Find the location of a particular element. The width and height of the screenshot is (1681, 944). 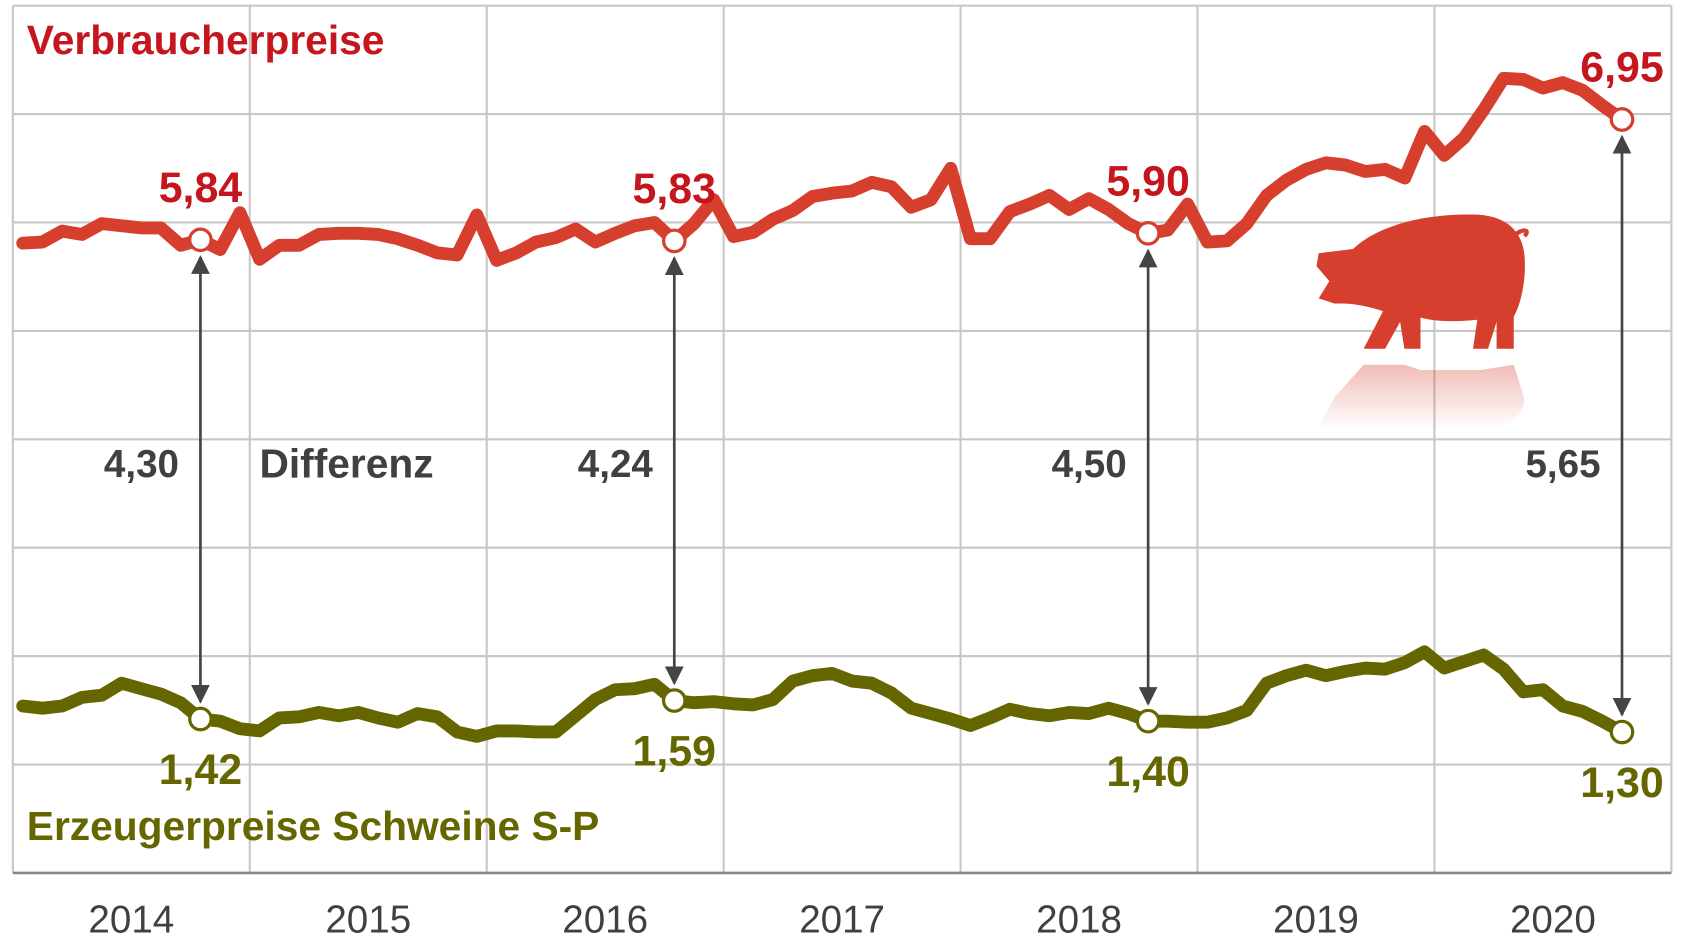

x-tick-label: 2015 is located at coordinates (368, 919).